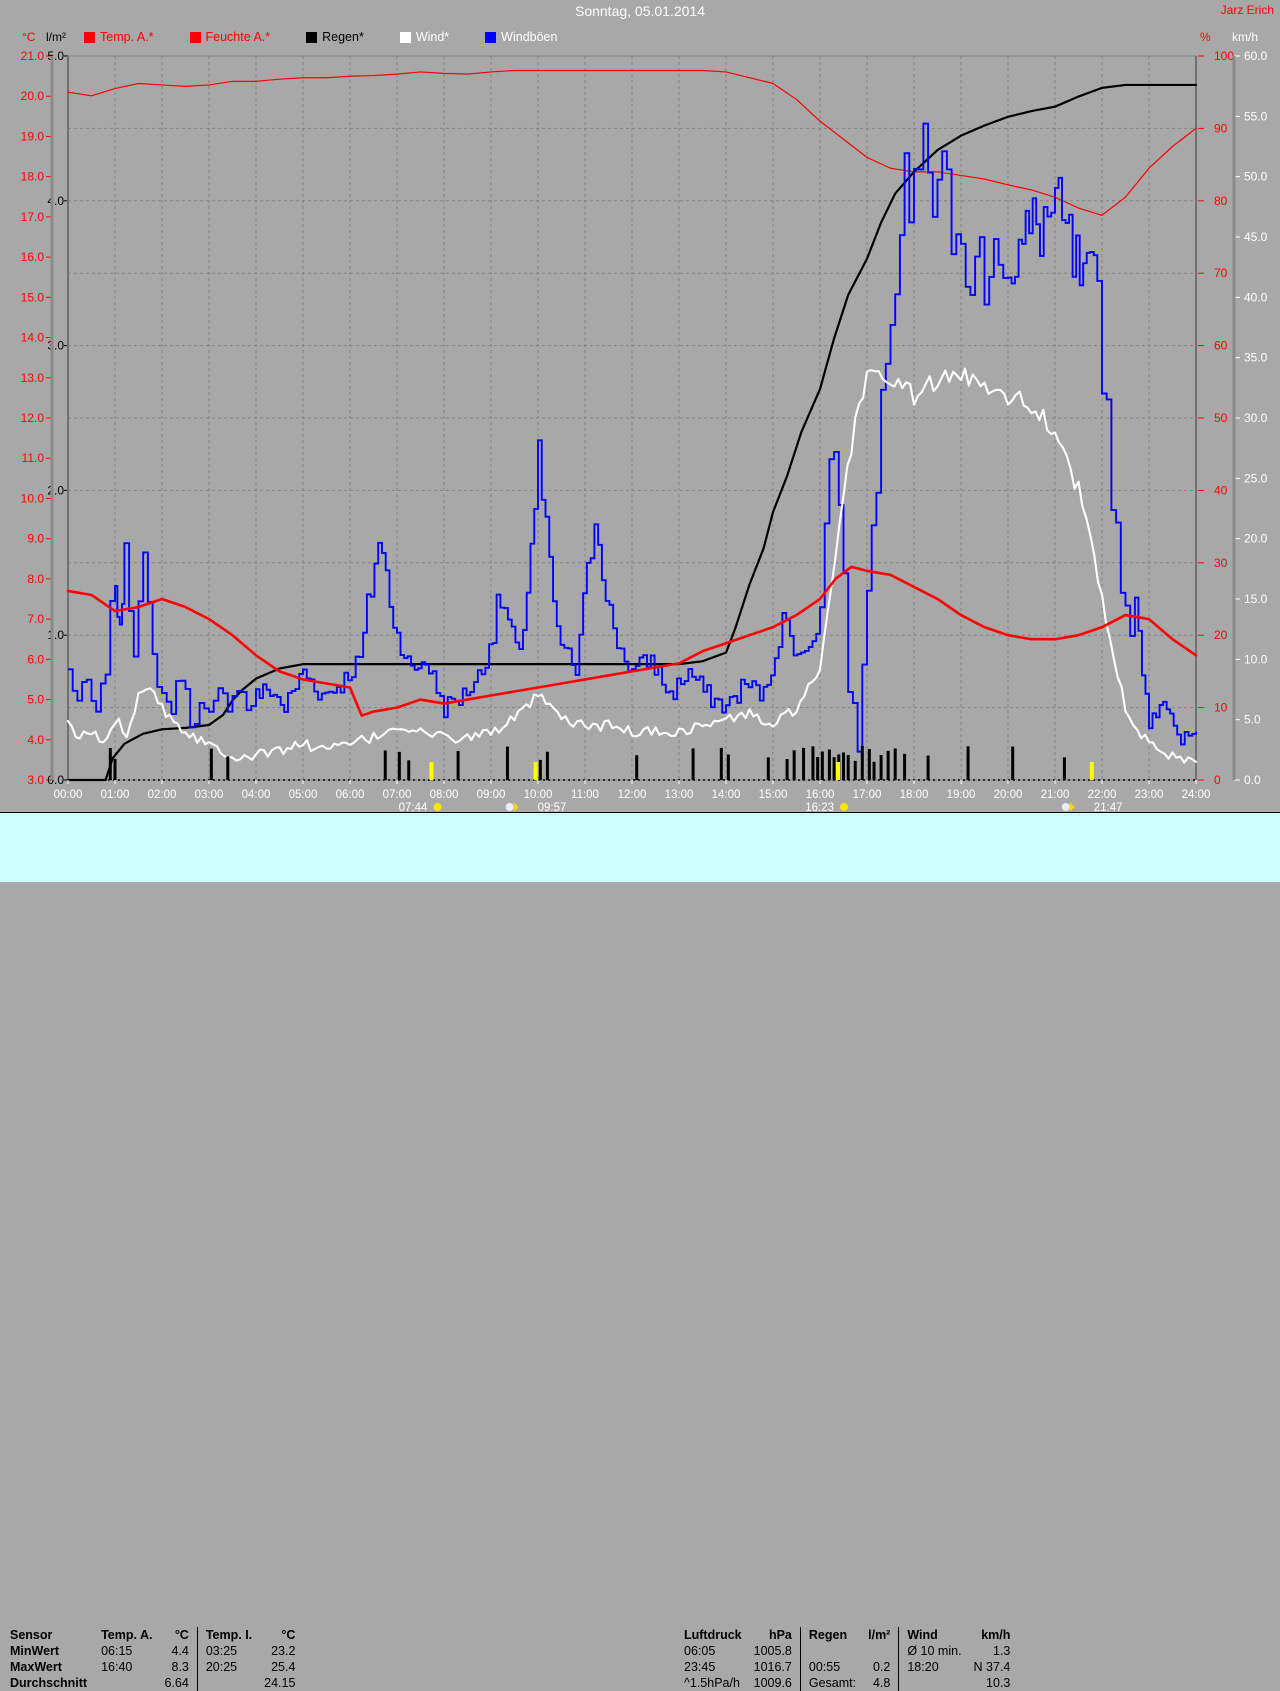  What do you see at coordinates (1102, 795) in the screenshot?
I see `time-axis-label: 22:00` at bounding box center [1102, 795].